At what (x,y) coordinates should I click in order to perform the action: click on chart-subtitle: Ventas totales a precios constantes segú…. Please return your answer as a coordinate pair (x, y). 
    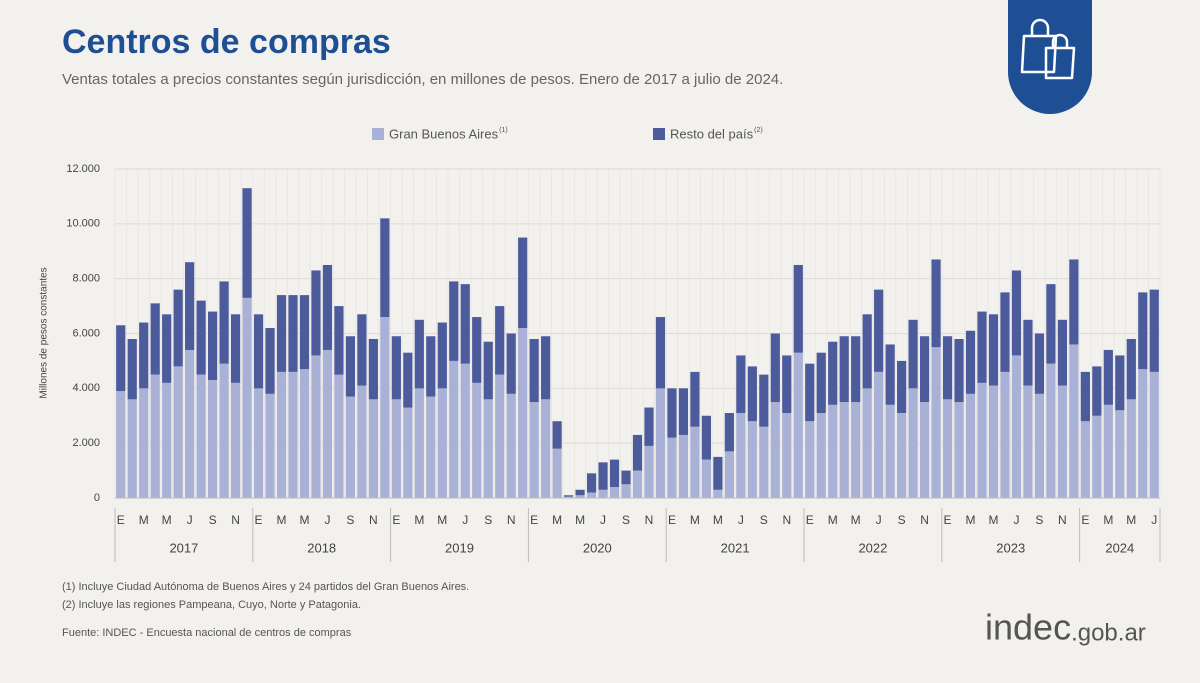
    Looking at the image, I should click on (422, 79).